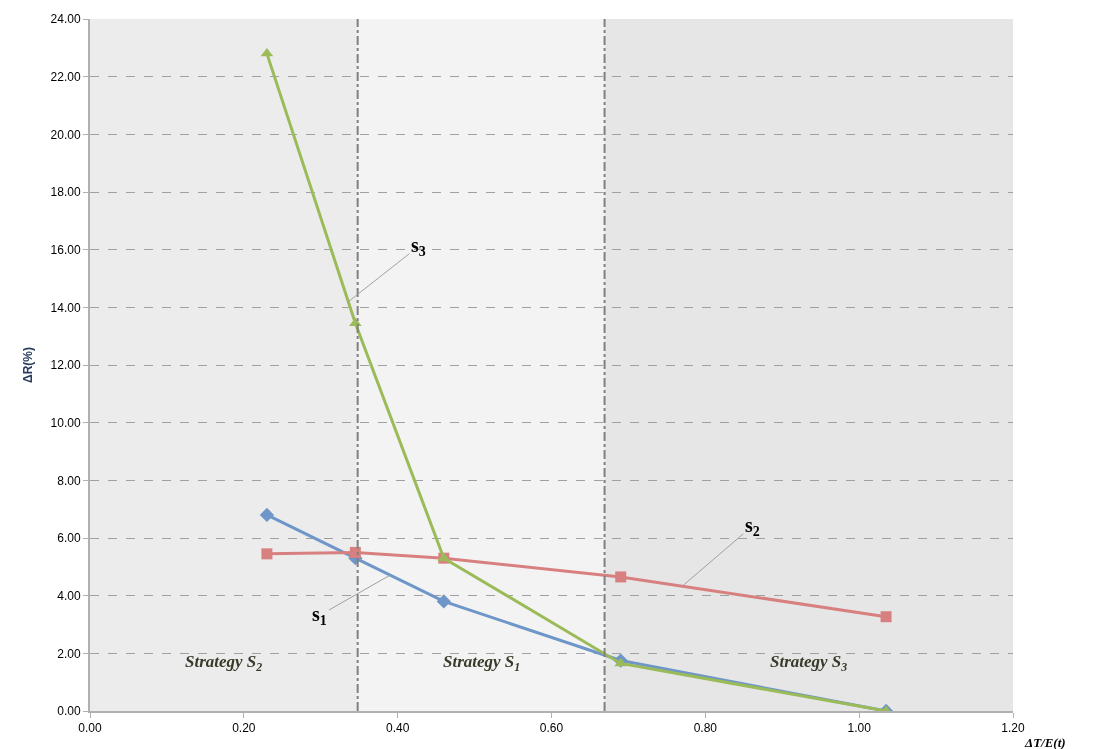 Image resolution: width=1108 pixels, height=749 pixels. What do you see at coordinates (224, 663) in the screenshot?
I see `band-label: Strategy S$_{2}$` at bounding box center [224, 663].